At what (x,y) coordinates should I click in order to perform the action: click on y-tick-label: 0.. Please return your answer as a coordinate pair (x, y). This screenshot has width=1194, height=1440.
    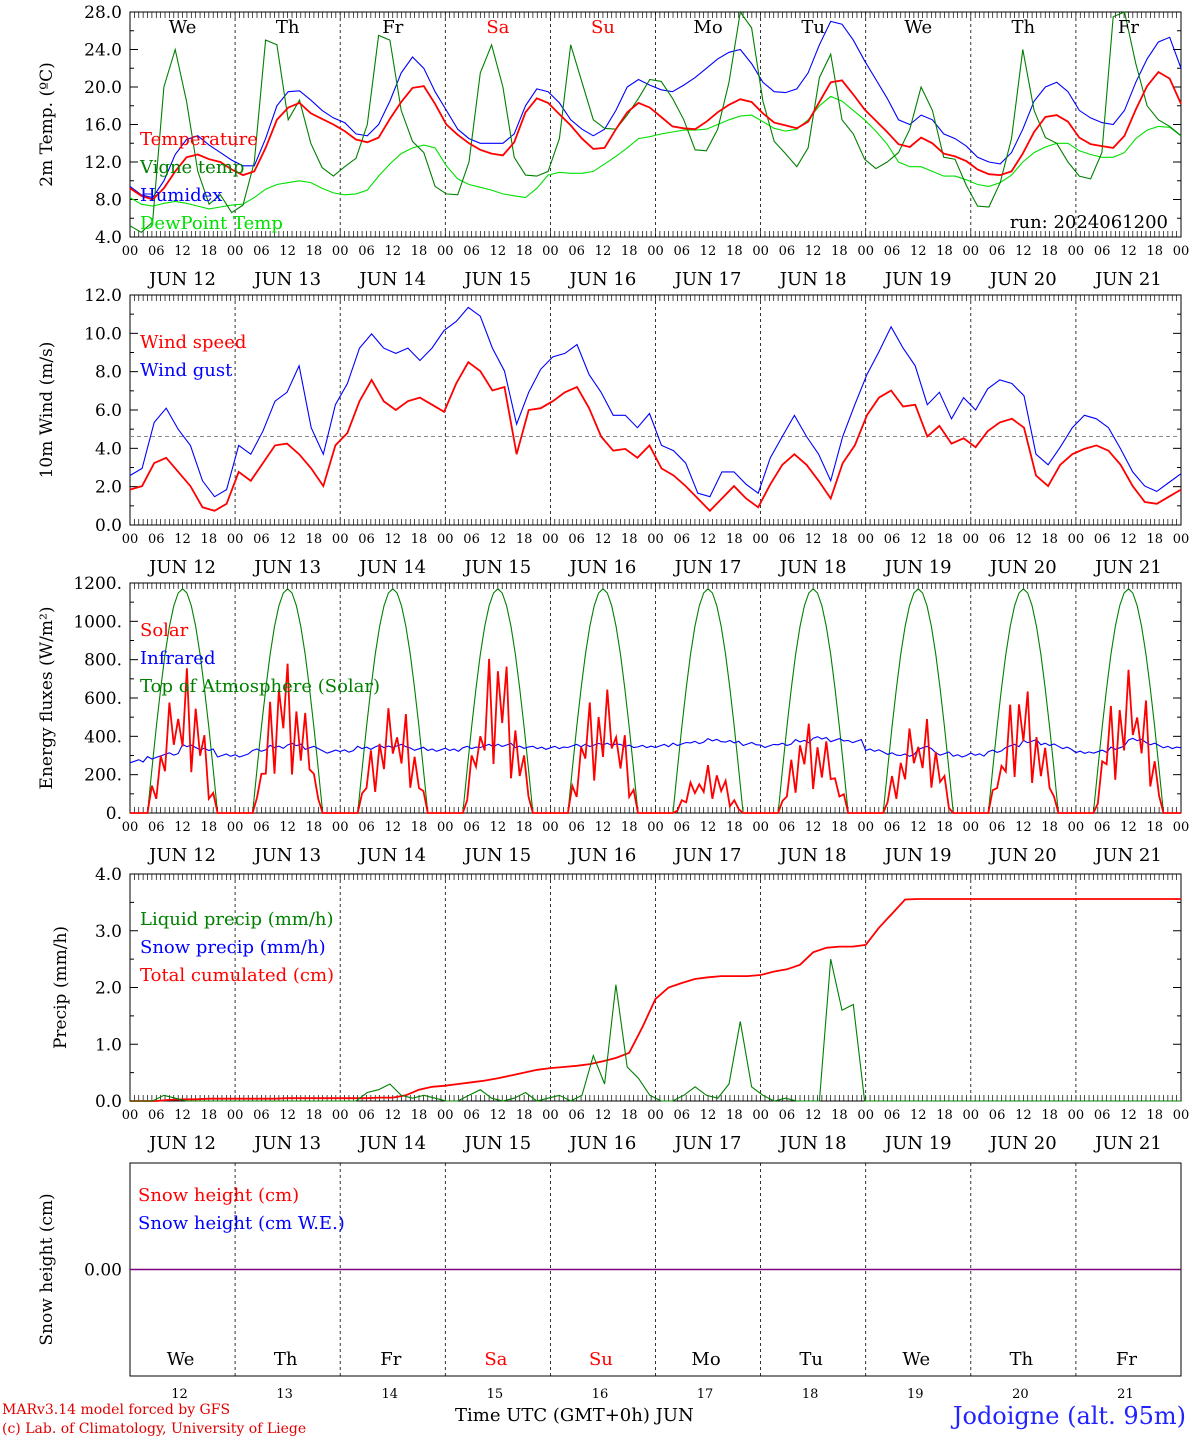
    Looking at the image, I should click on (114, 814).